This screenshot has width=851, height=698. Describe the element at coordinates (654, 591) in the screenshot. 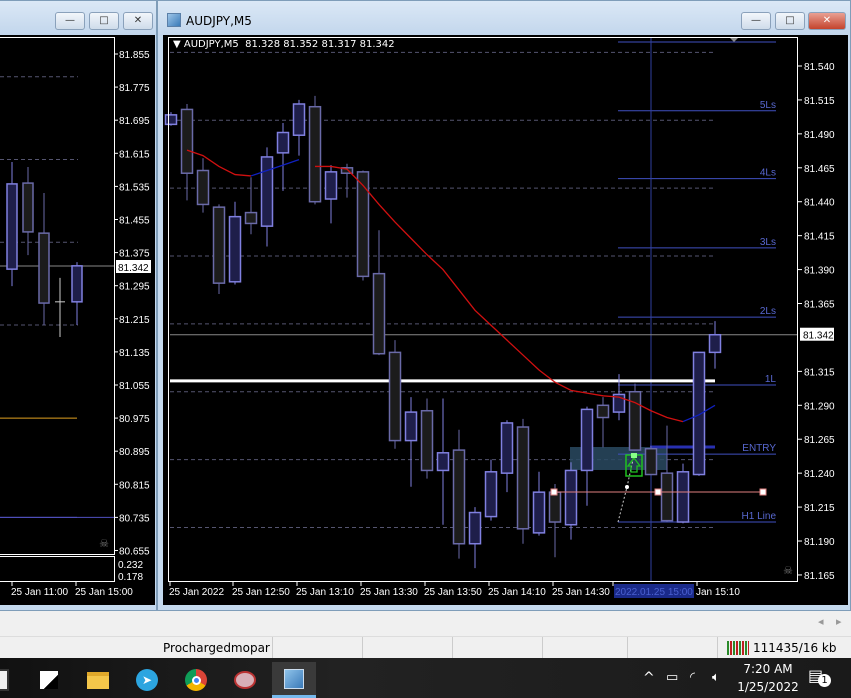

I see `time-cursor-highlight` at that location.